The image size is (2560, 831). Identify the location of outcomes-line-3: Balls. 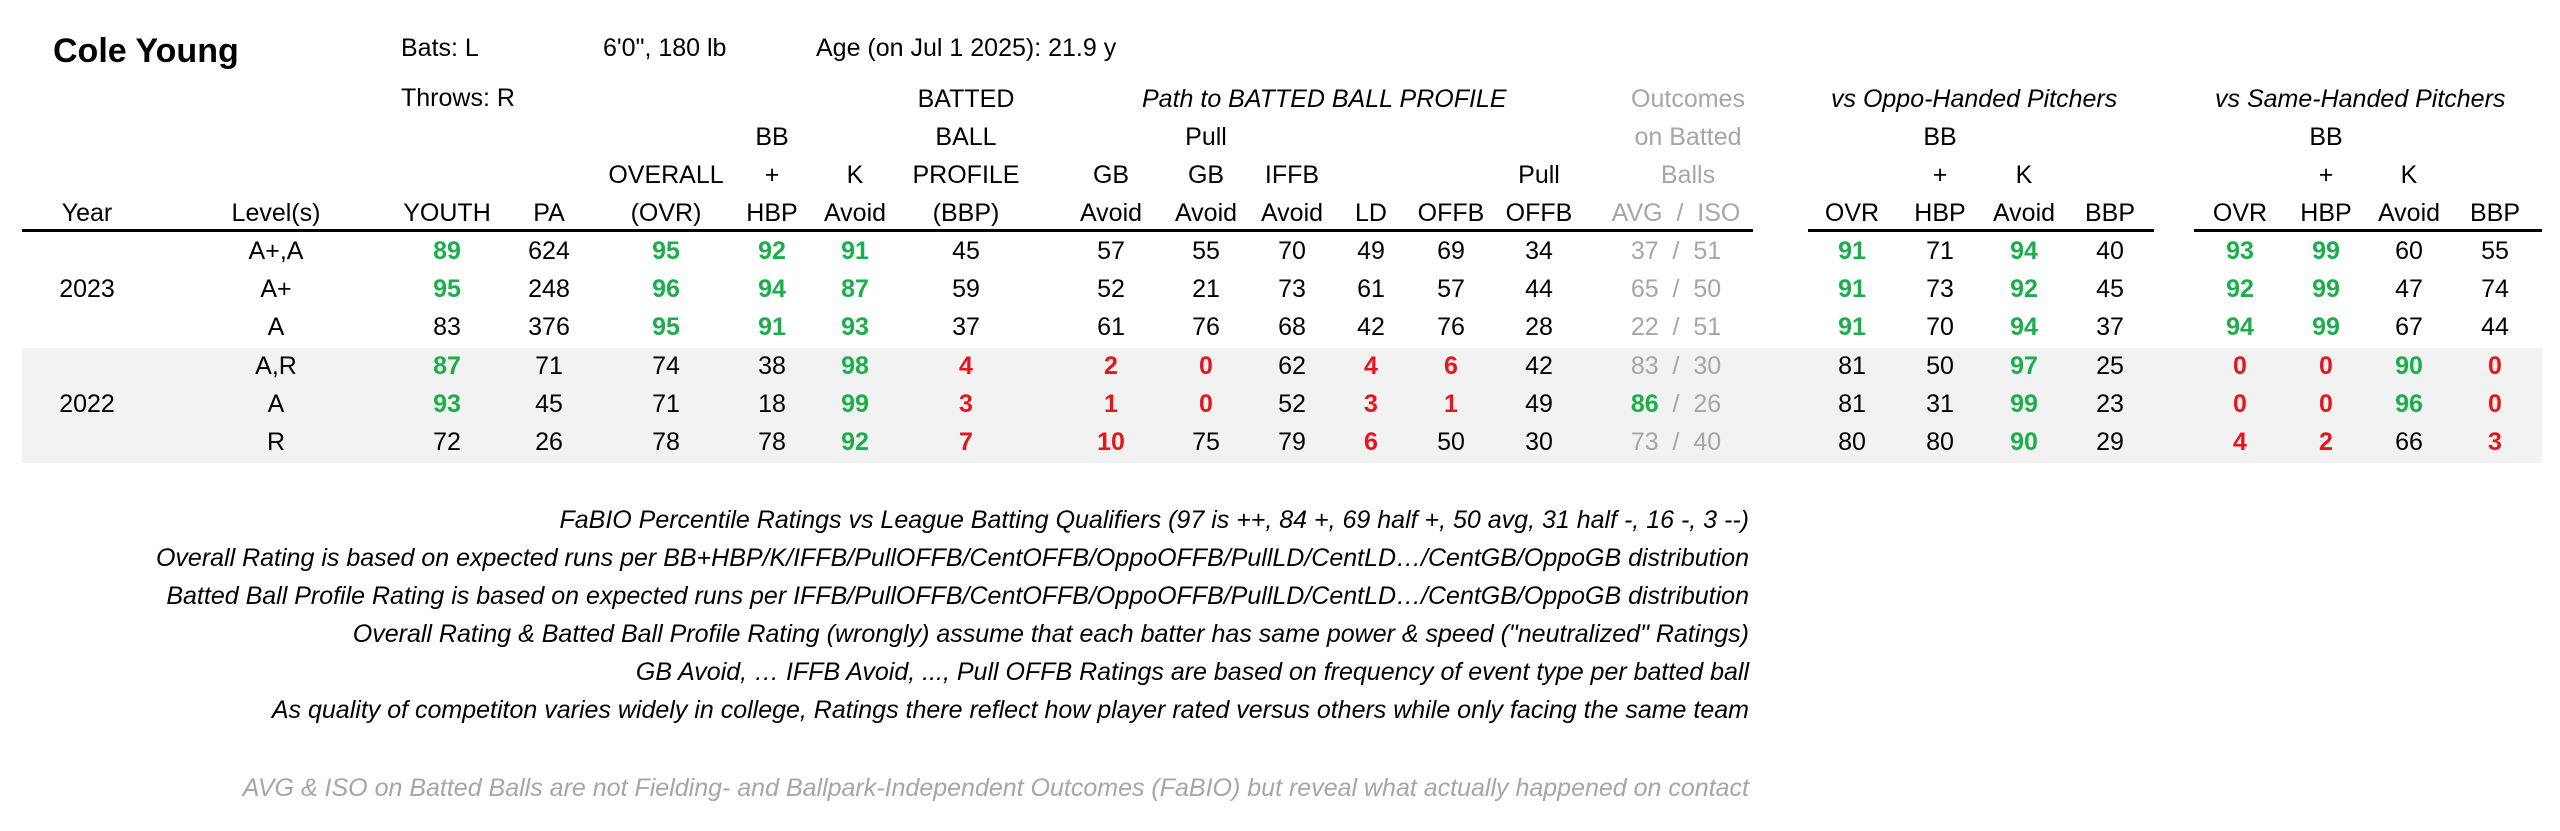
(1688, 175).